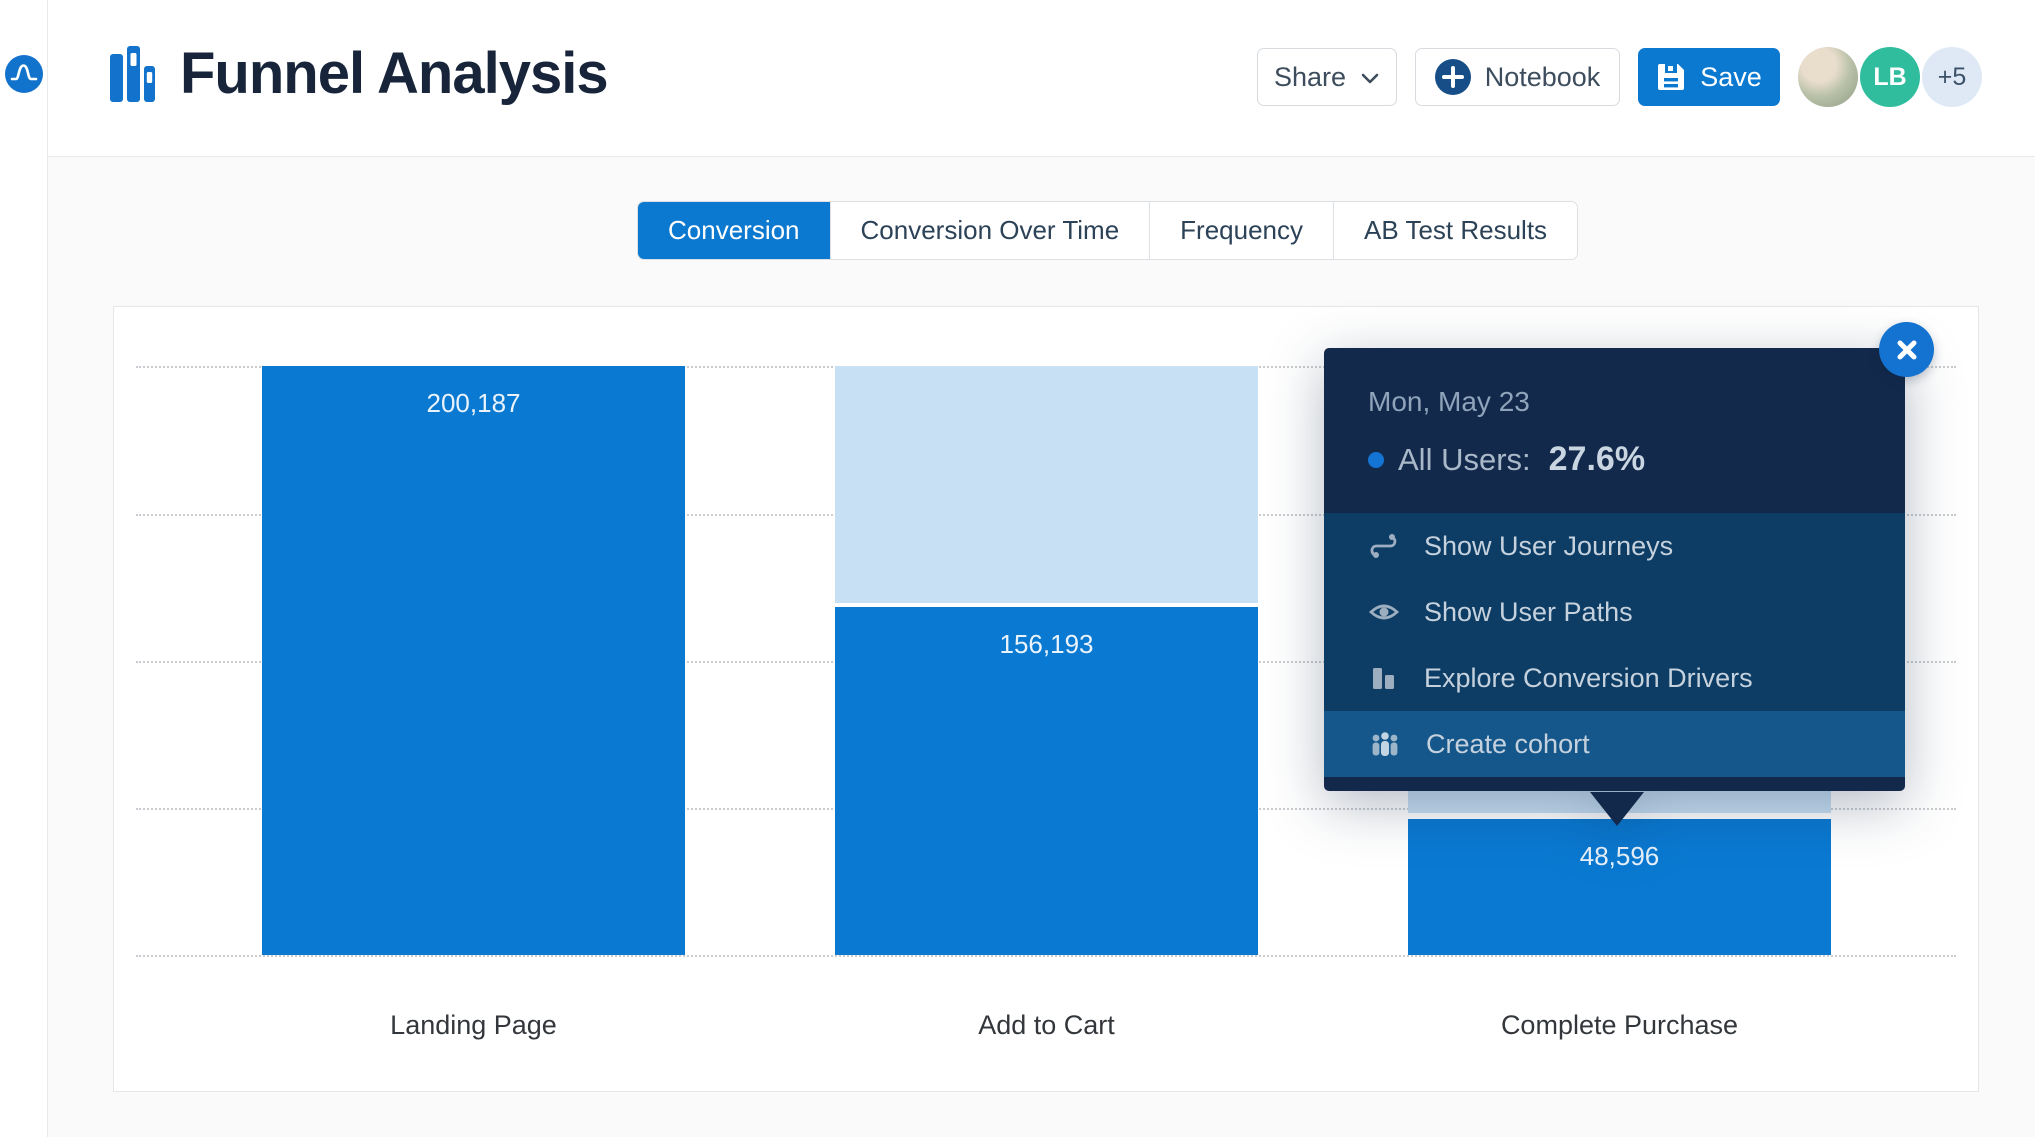 The width and height of the screenshot is (2035, 1137). What do you see at coordinates (1041, 78) in the screenshot?
I see `page-header: Funnel Analysis Share Notebook` at bounding box center [1041, 78].